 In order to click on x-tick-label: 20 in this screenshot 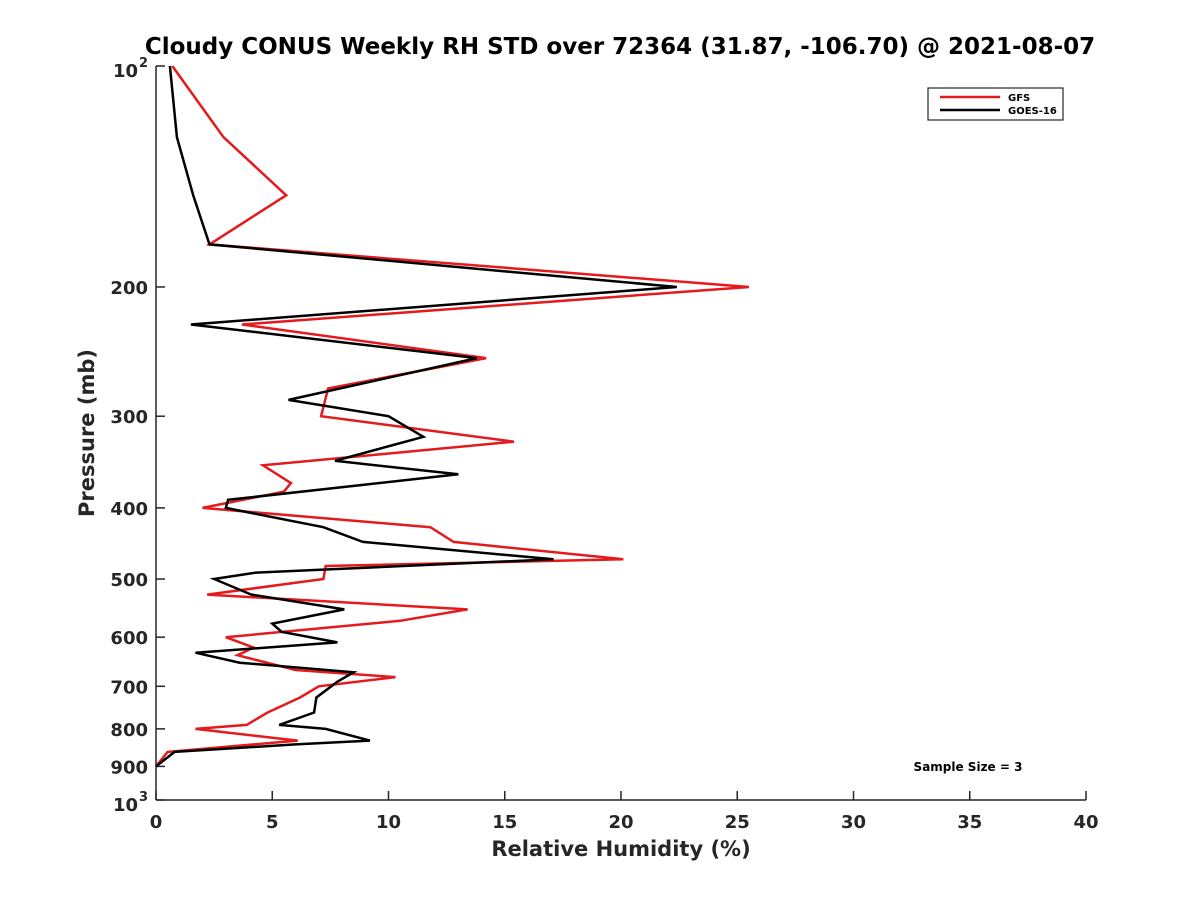, I will do `click(620, 822)`.